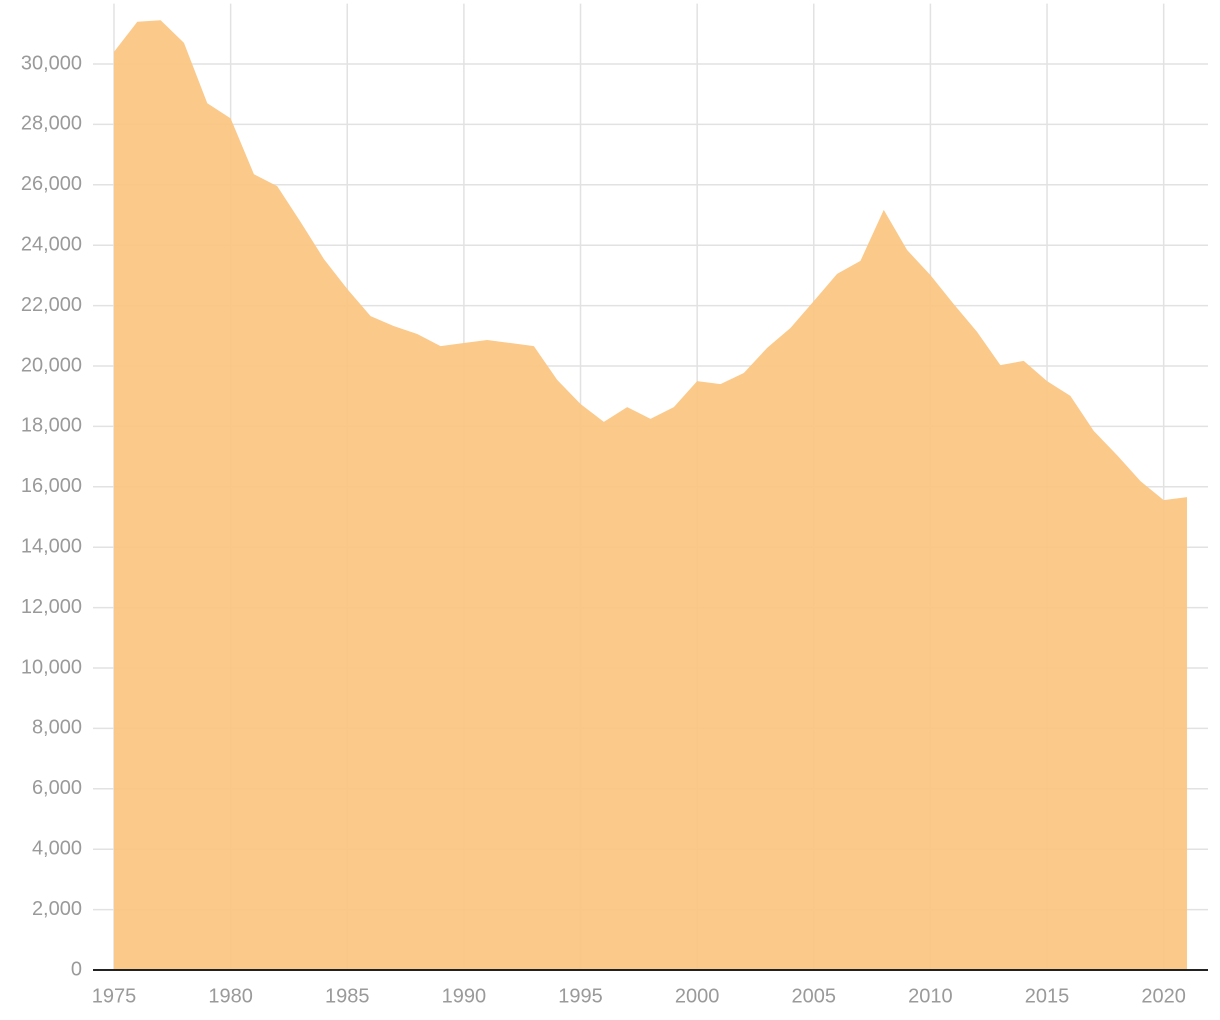 The image size is (1220, 1020). Describe the element at coordinates (51, 426) in the screenshot. I see `y-tick-label: 18,000` at that location.